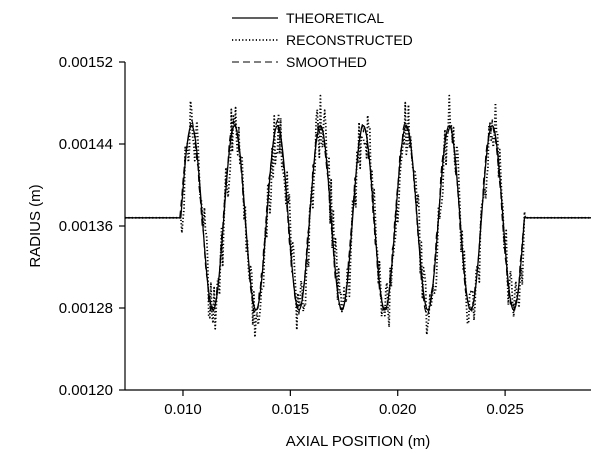 The image size is (591, 456). What do you see at coordinates (86, 226) in the screenshot?
I see `y-tick-label: 0.00136` at bounding box center [86, 226].